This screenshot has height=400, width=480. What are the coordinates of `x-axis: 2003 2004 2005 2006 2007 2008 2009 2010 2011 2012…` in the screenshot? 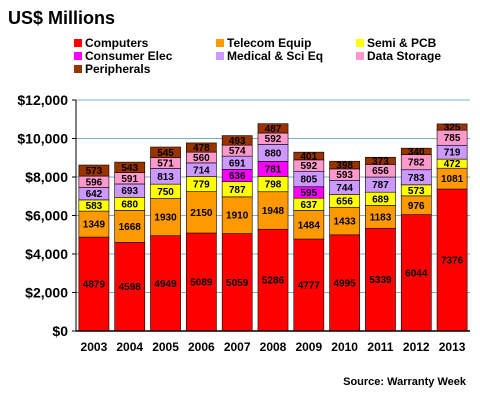 It's located at (273, 342).